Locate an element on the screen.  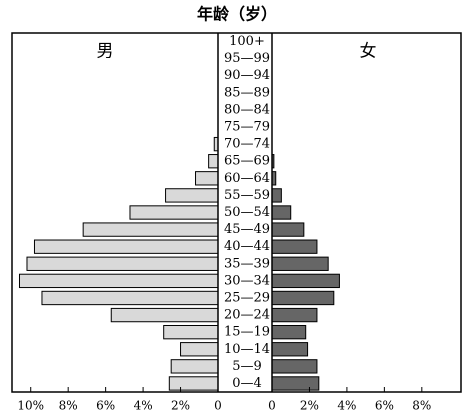
age-label: 80—84 is located at coordinates (247, 109).